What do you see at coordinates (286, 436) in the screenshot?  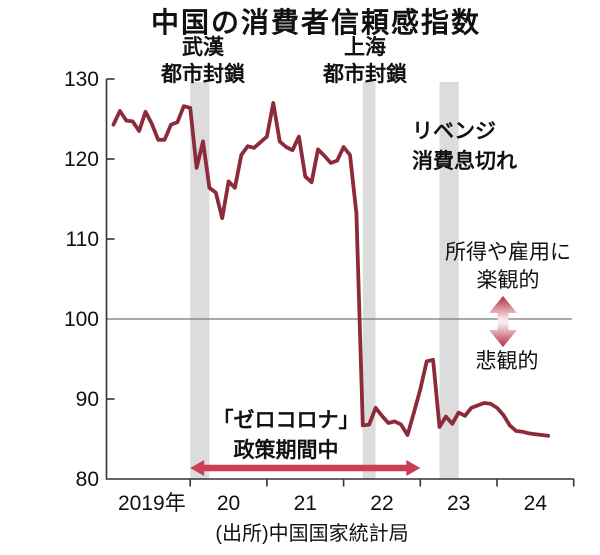 I see `zero-covid-policy-label: 「ゼロコロナ」 政策期間中` at bounding box center [286, 436].